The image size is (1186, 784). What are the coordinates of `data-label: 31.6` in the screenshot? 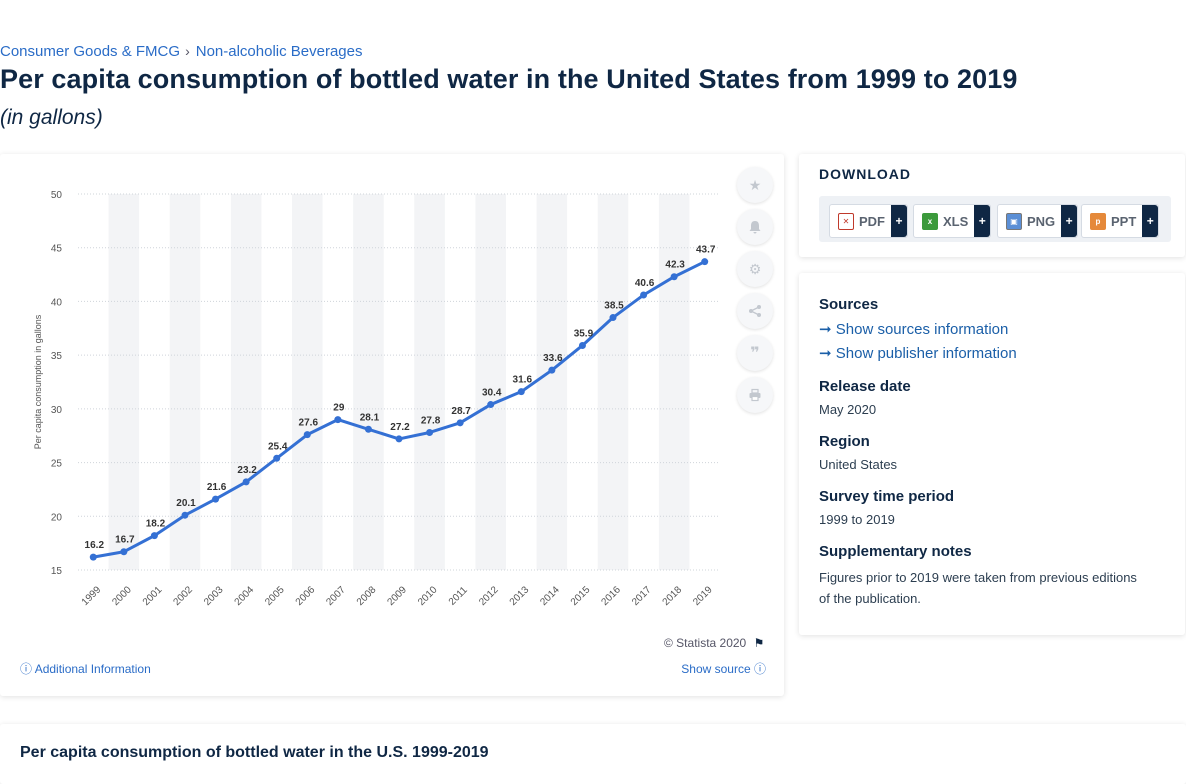 It's located at (523, 380).